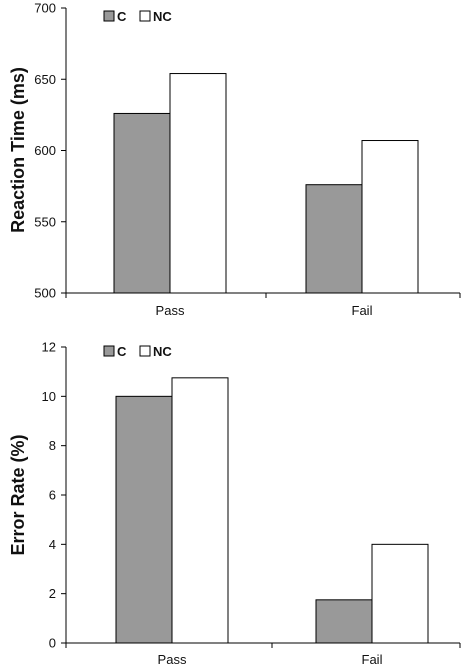  I want to click on y-tick-label: 0, so click(52, 643).